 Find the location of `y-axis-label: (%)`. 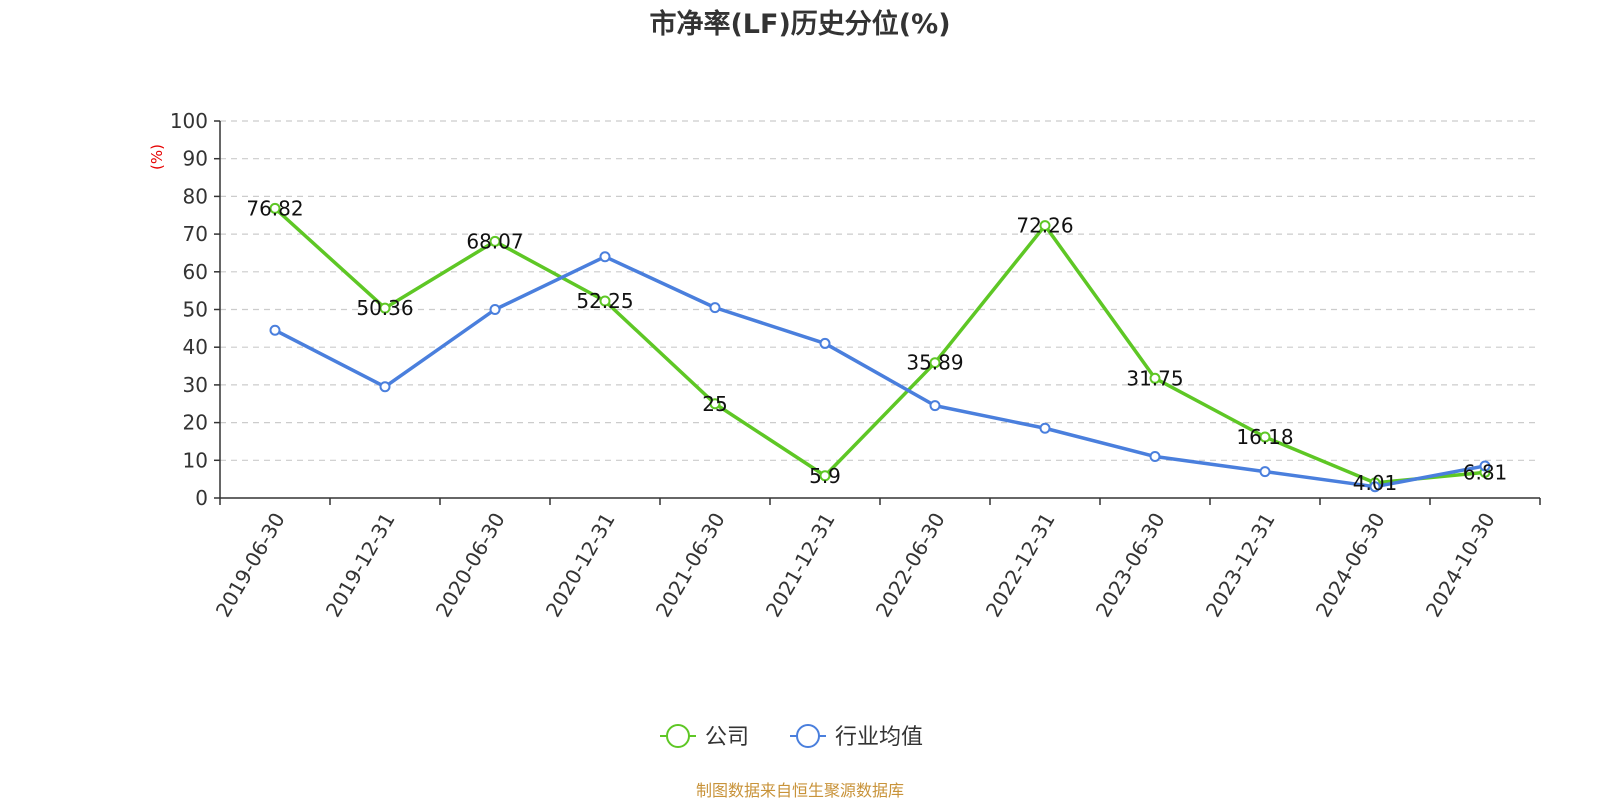

y-axis-label: (%) is located at coordinates (157, 157).